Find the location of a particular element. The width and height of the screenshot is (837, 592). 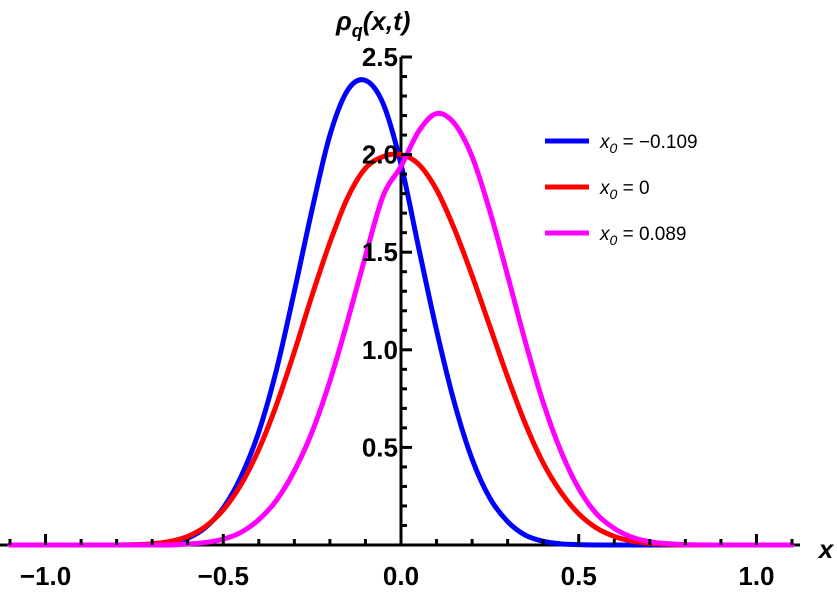

legend-label: x0 = 0 is located at coordinates (624, 190).